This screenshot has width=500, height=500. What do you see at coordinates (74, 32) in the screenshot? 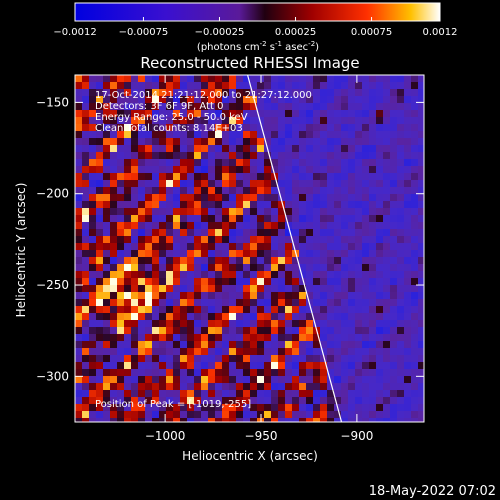
I see `colorbar-tick-label: −0.0012` at bounding box center [74, 32].